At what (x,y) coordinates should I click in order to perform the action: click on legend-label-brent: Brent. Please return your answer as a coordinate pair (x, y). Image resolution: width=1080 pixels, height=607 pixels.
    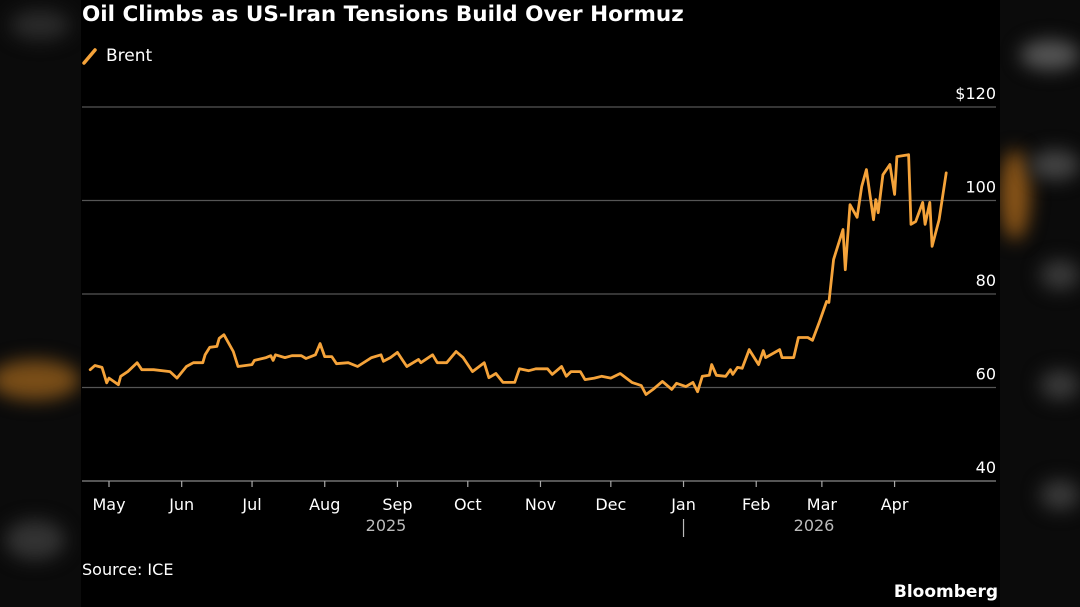
    Looking at the image, I should click on (129, 56).